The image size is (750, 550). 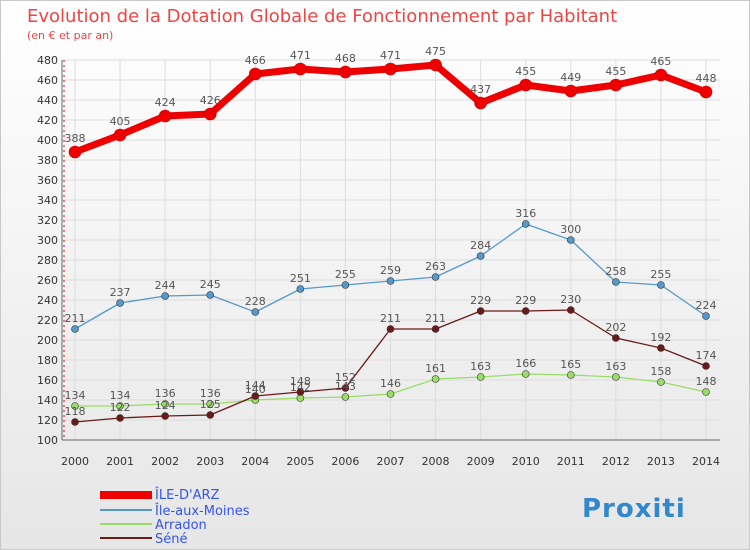 I want to click on legend-label-ile-aux-moines: Île-aux-Moines, so click(x=202, y=511).